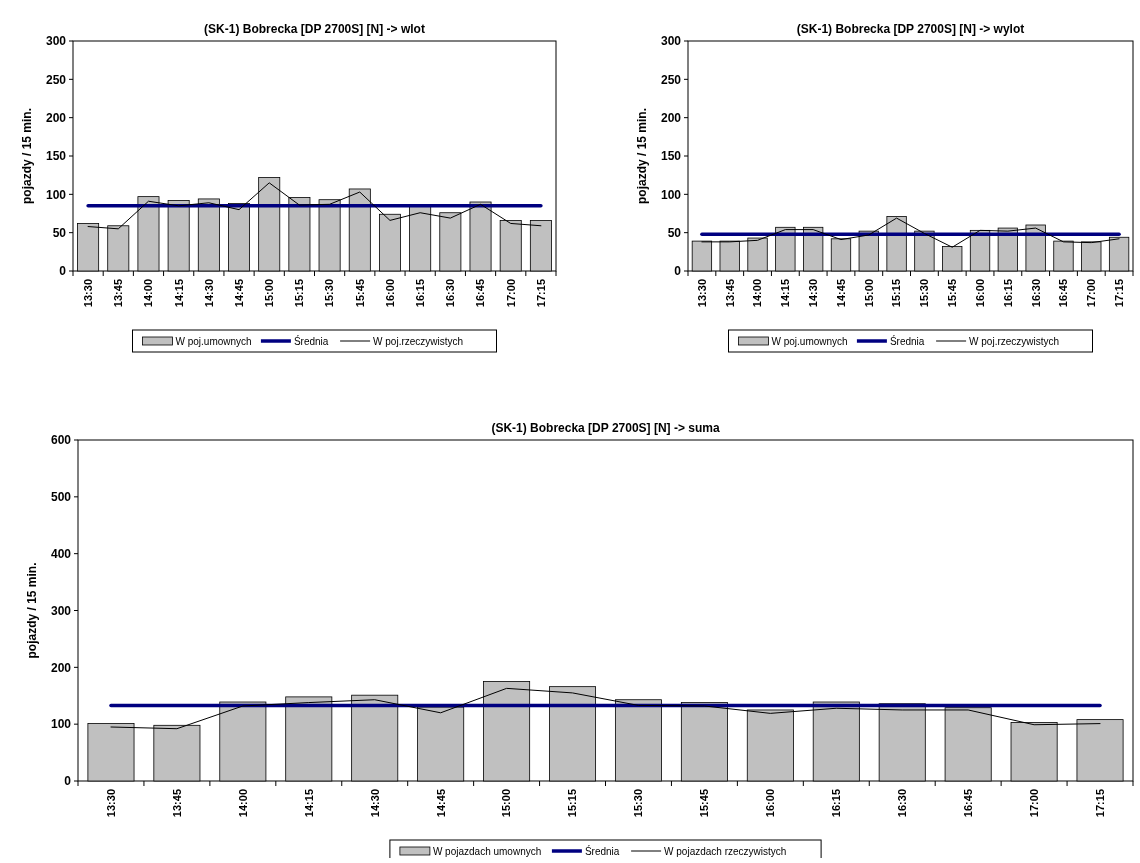  Describe the element at coordinates (487, 851) in the screenshot. I see `legend-label: W pojazdach umownych` at that location.